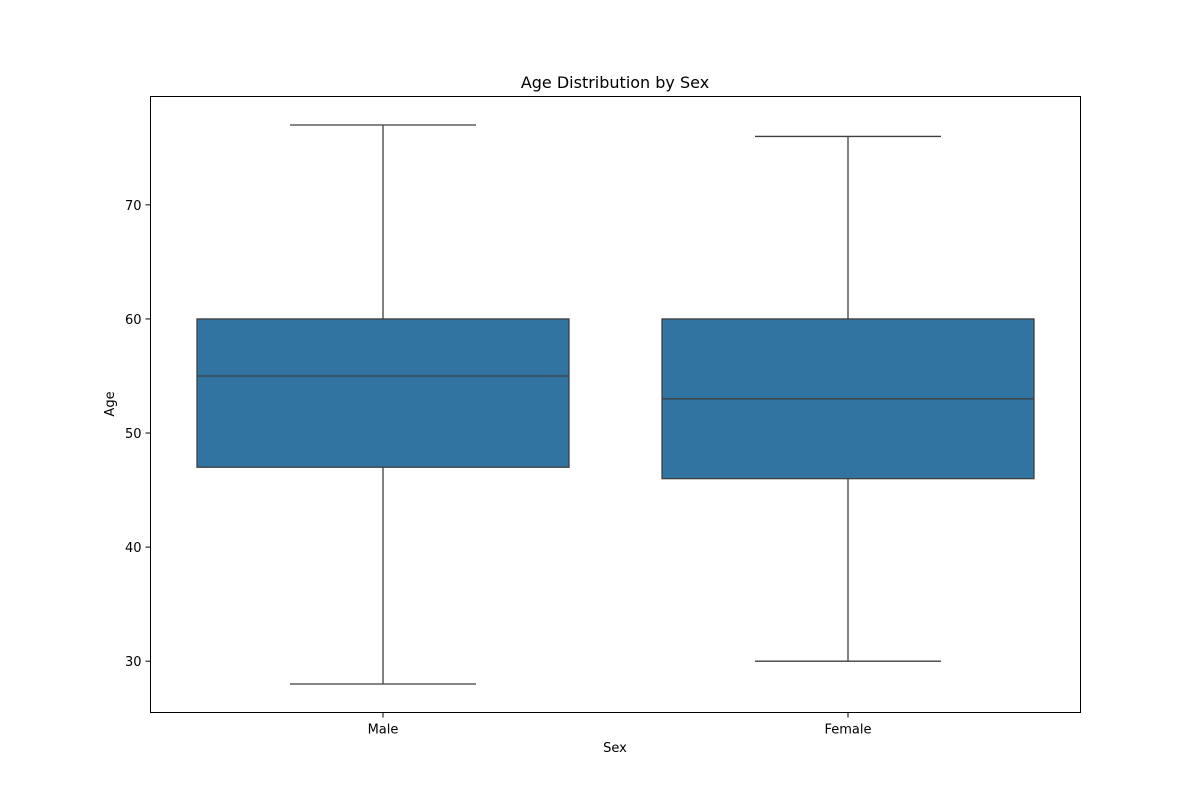 The width and height of the screenshot is (1200, 800). Describe the element at coordinates (133, 320) in the screenshot. I see `y-tick-label: 60` at that location.